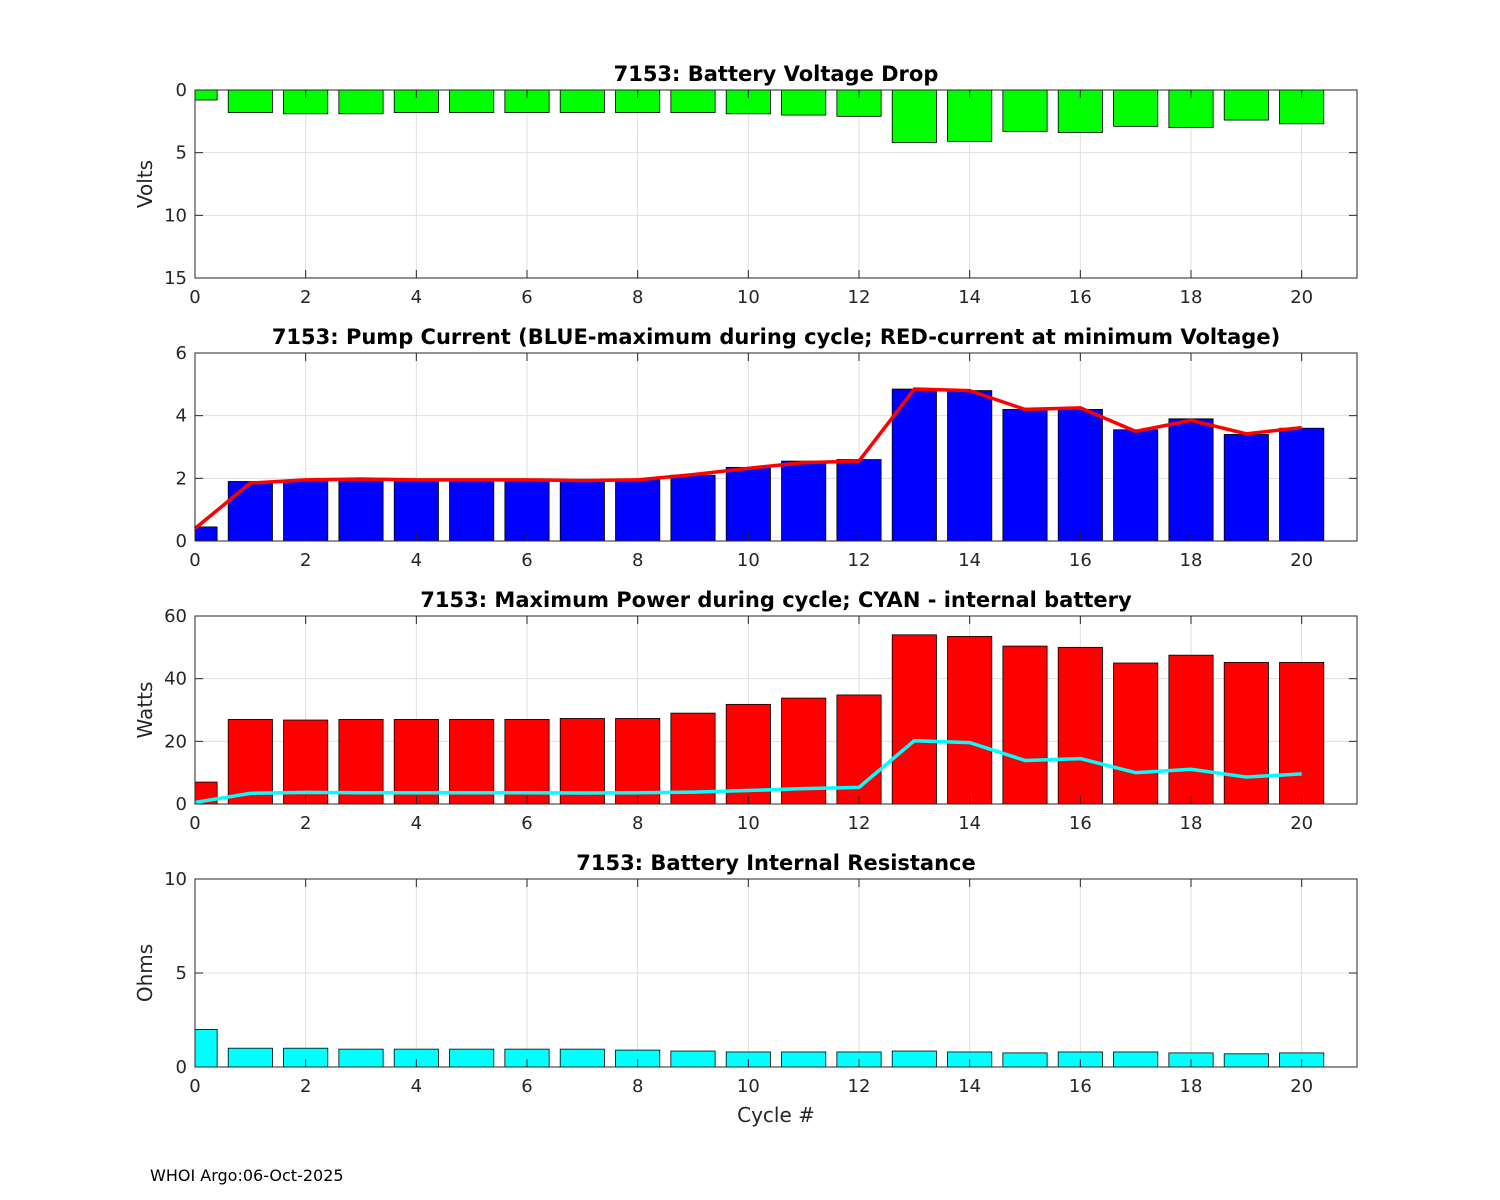 The width and height of the screenshot is (1500, 1200). What do you see at coordinates (776, 184) in the screenshot?
I see `axes-frame` at bounding box center [776, 184].